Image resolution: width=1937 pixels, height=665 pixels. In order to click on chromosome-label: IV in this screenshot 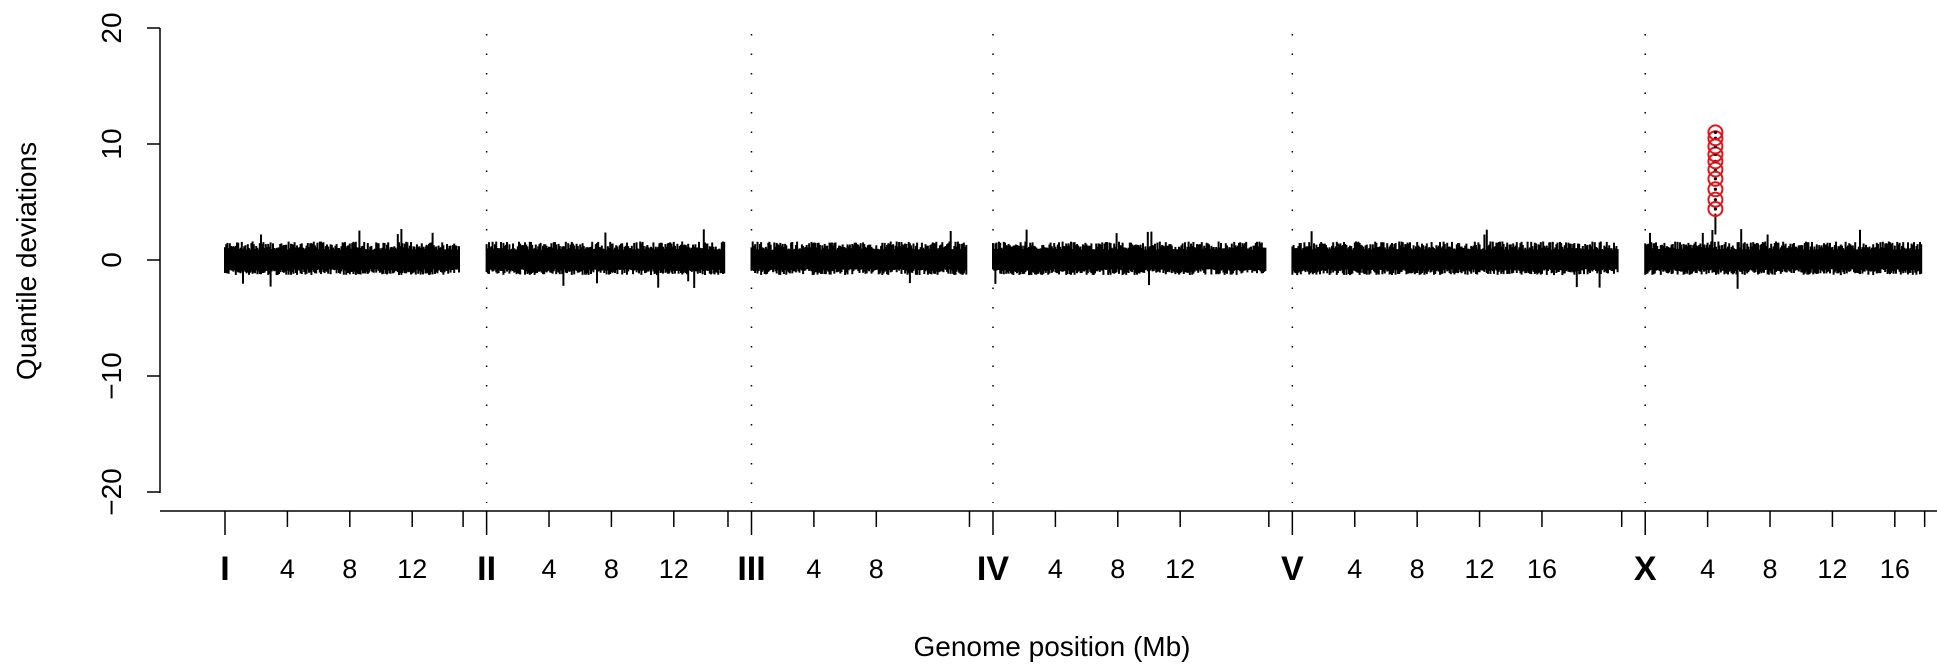, I will do `click(993, 569)`.